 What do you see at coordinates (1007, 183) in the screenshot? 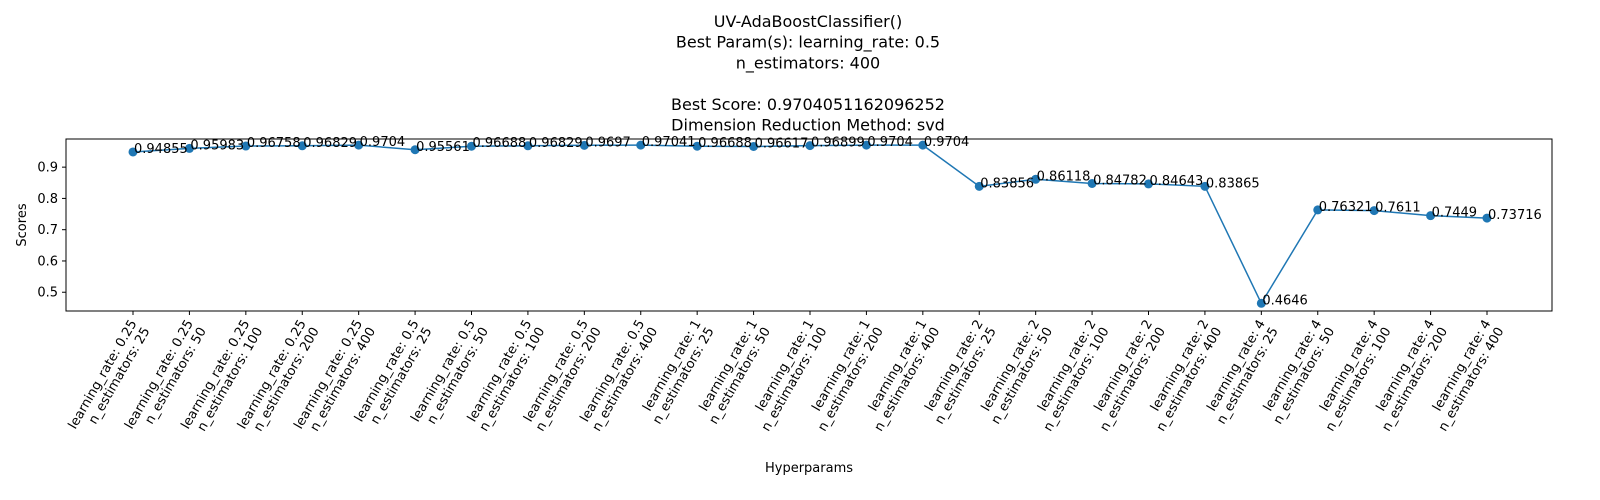
I see `data-label: 0.83856` at bounding box center [1007, 183].